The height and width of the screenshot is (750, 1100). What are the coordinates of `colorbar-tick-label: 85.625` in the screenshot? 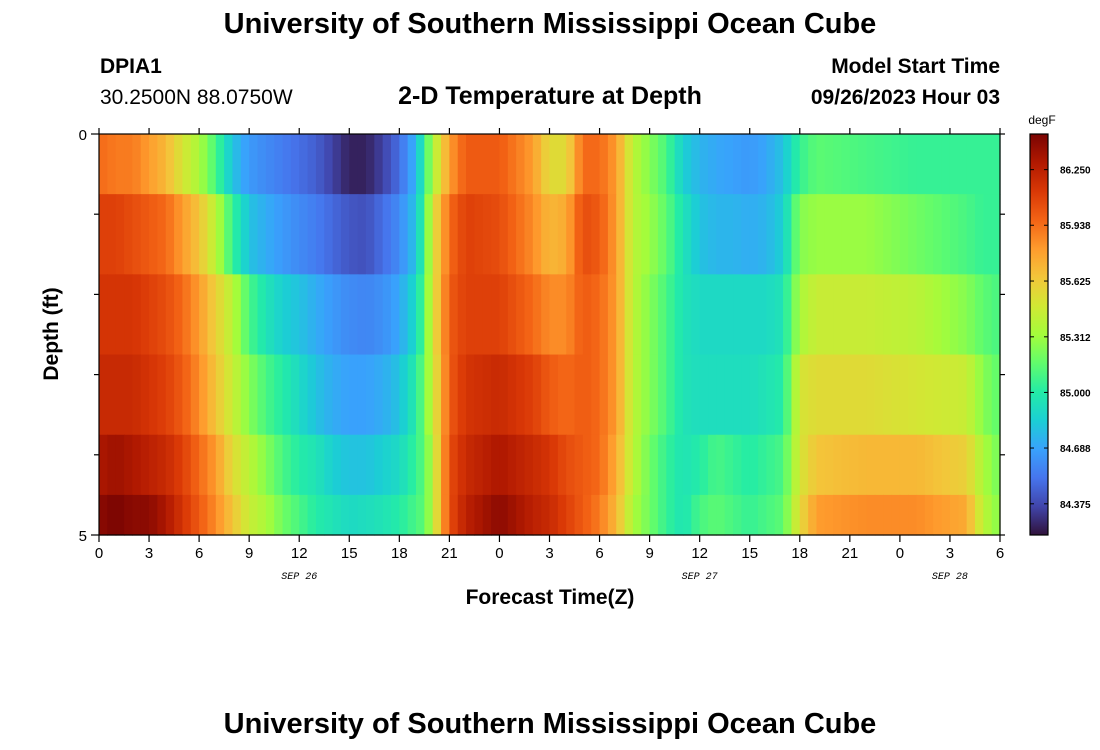 It's located at (1075, 282).